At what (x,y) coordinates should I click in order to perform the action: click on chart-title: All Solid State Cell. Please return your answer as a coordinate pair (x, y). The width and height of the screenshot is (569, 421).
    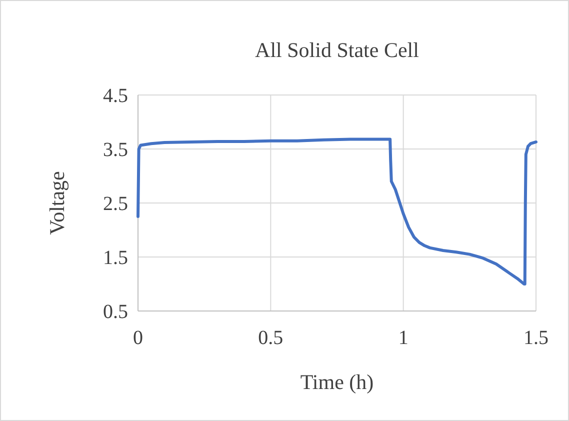
    Looking at the image, I should click on (337, 50).